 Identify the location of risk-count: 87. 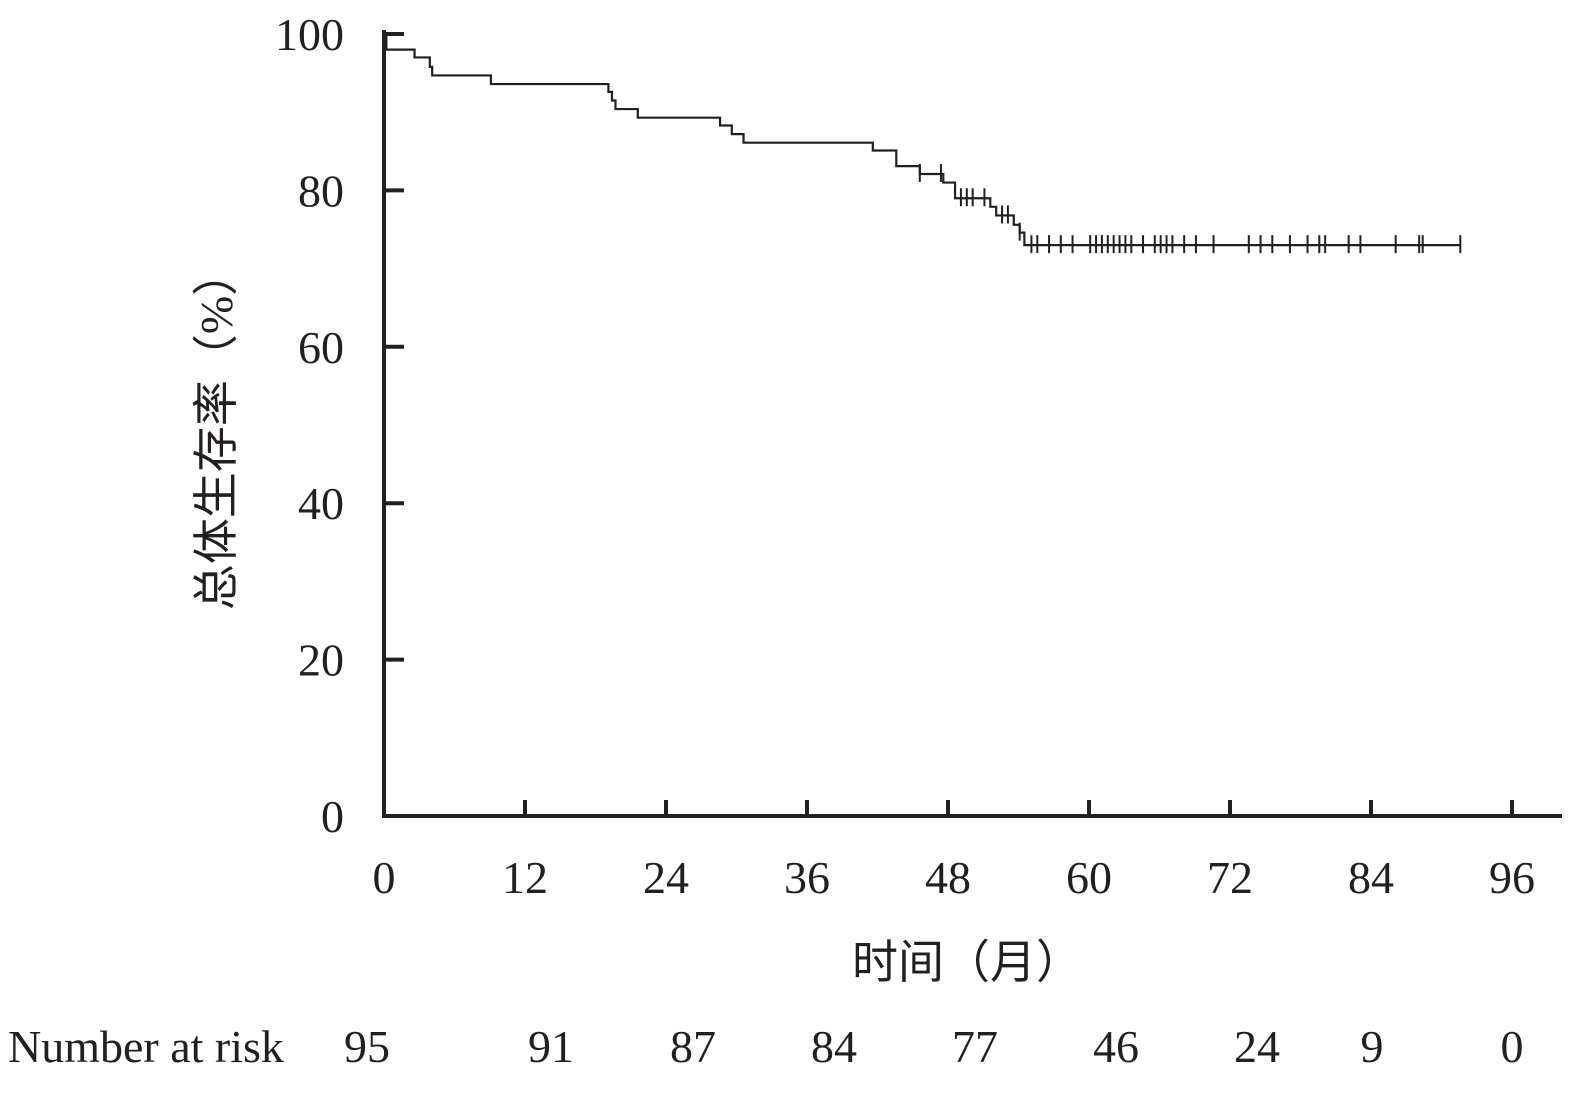
(693, 1046).